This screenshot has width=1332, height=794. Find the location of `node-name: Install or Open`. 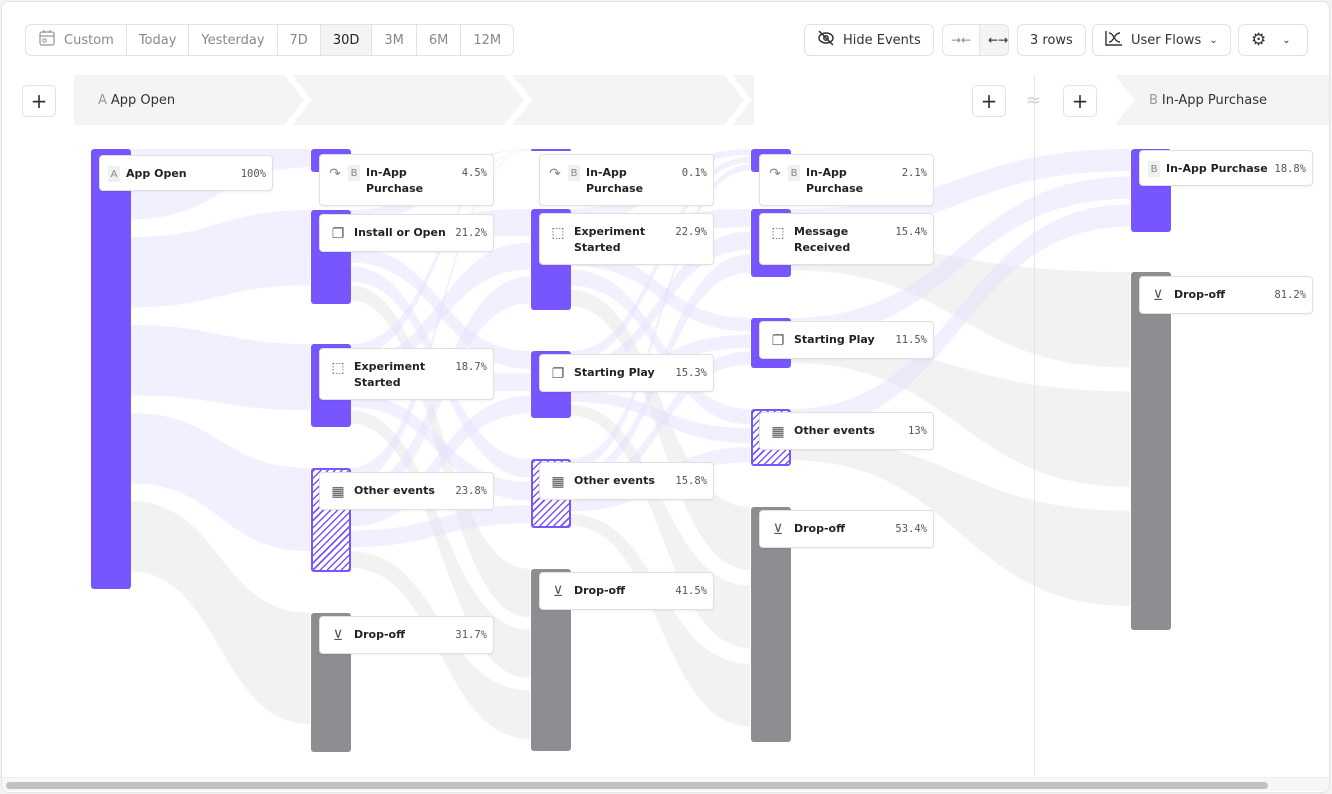

node-name: Install or Open is located at coordinates (400, 232).